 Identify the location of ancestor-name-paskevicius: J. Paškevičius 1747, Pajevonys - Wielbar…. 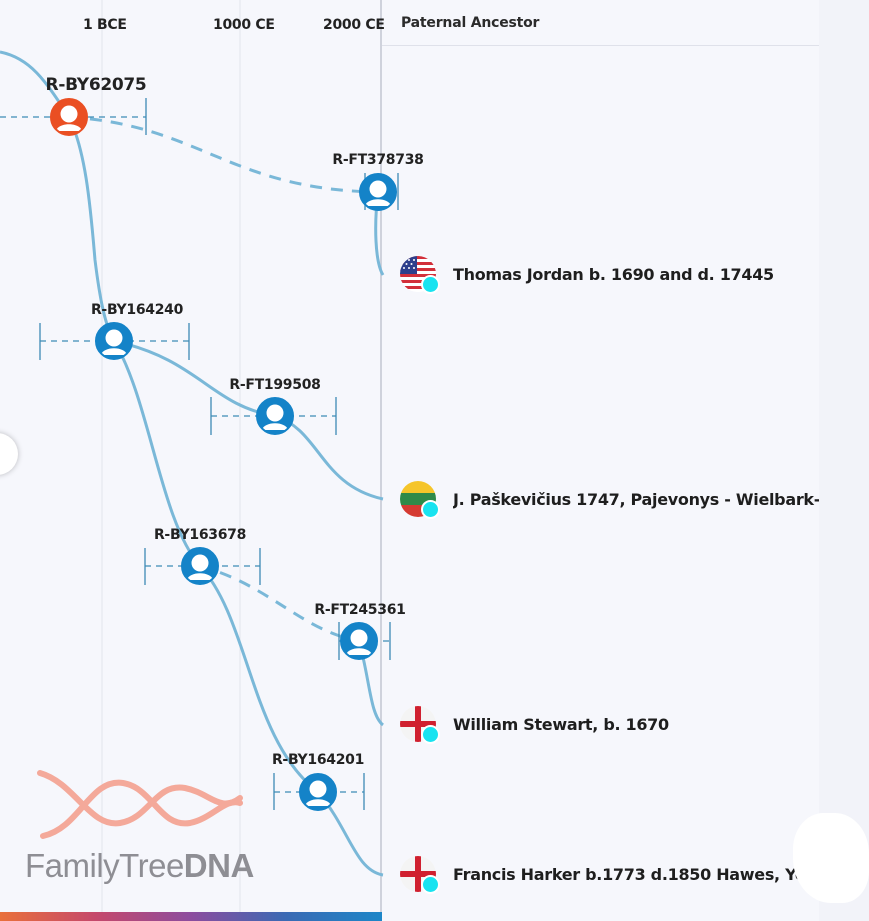
(636, 499).